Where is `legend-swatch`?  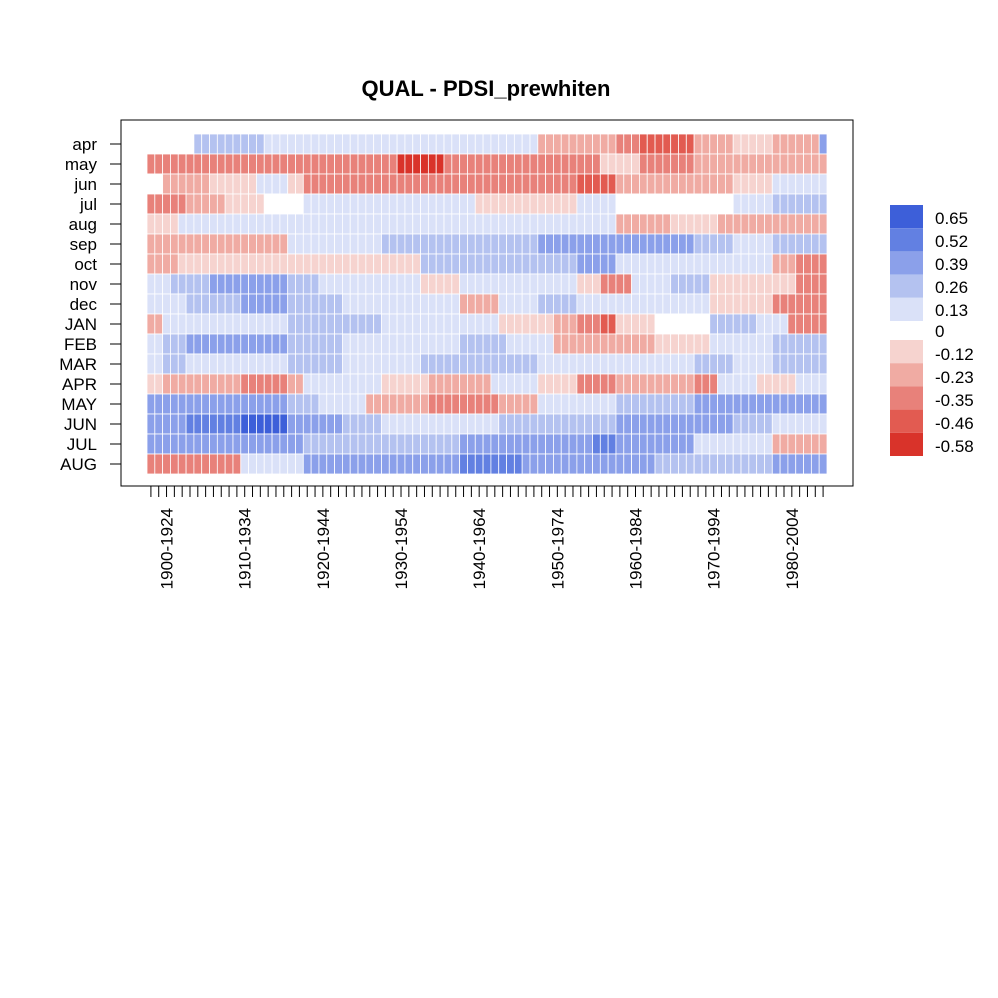
legend-swatch is located at coordinates (906, 263).